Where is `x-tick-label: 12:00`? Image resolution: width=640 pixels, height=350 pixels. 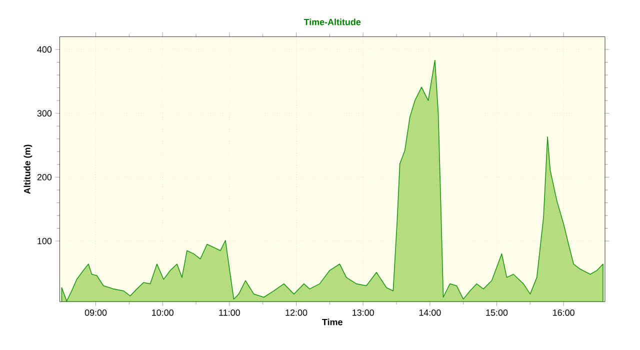
x-tick-label: 12:00 is located at coordinates (297, 312).